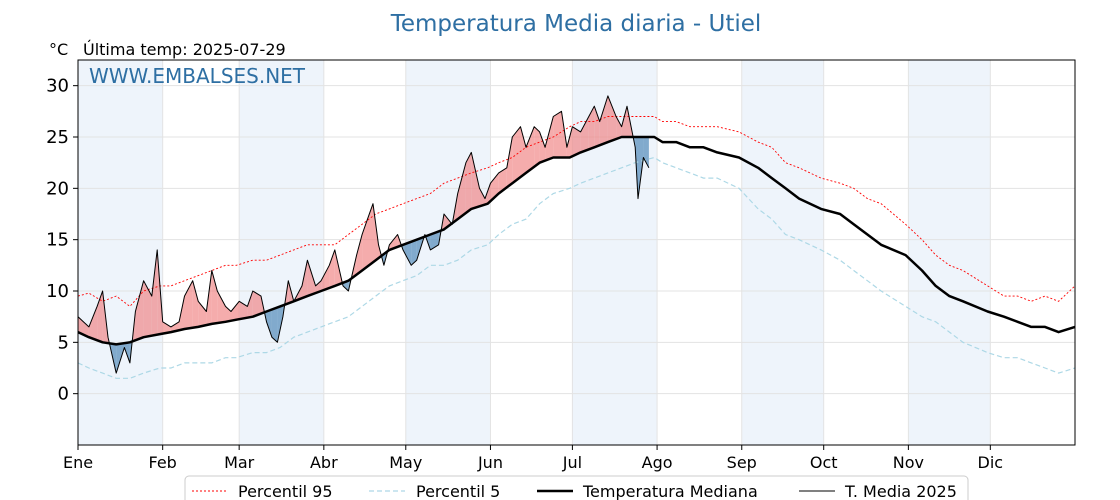 The height and width of the screenshot is (500, 1120). I want to click on x-tick-label-sep: Sep, so click(742, 462).